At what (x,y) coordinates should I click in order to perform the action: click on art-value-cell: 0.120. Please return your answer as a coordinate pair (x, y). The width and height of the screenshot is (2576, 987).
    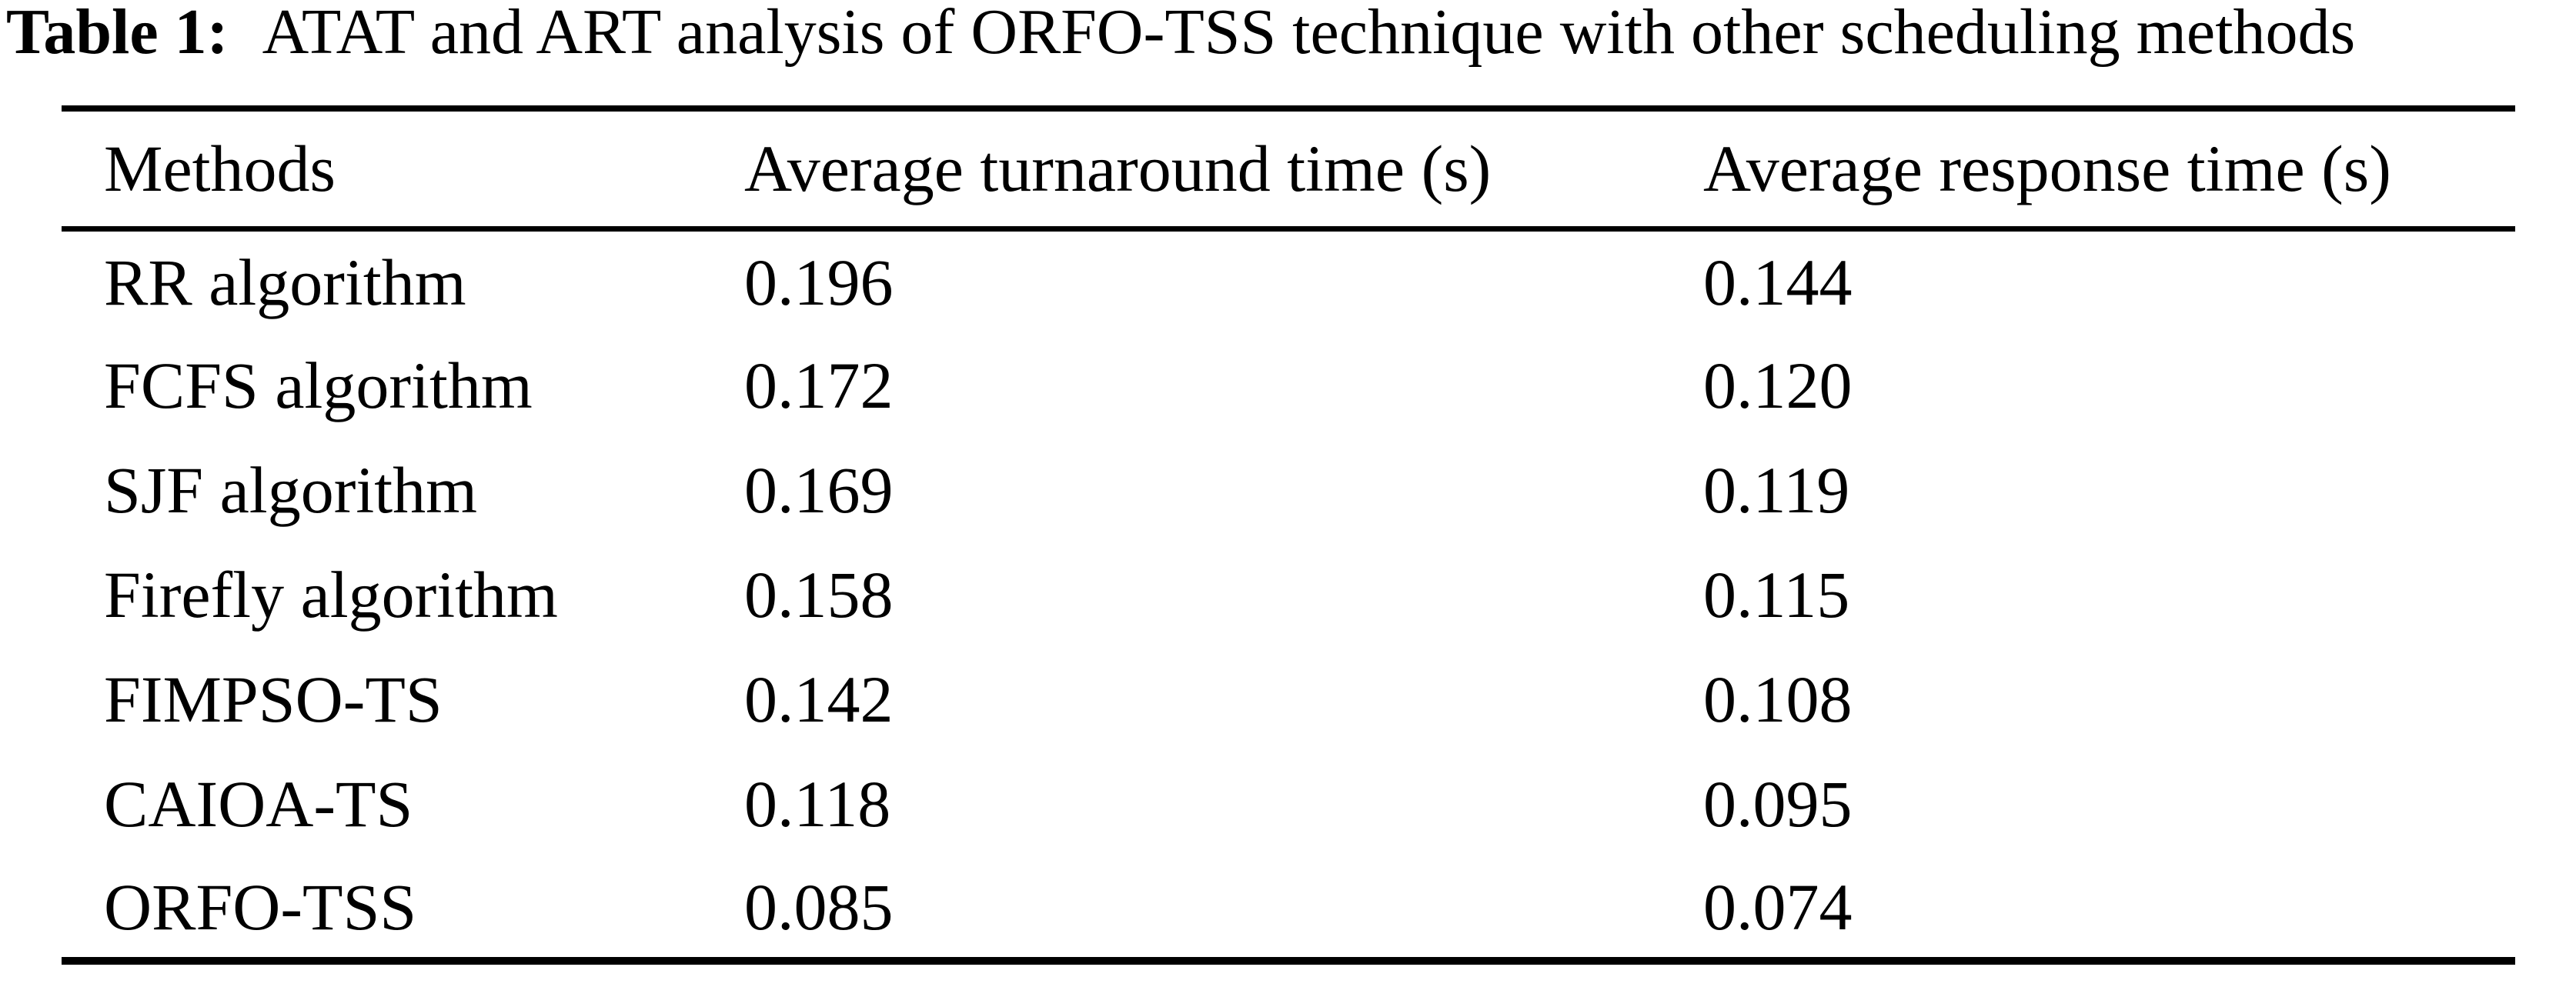
    Looking at the image, I should click on (1778, 385).